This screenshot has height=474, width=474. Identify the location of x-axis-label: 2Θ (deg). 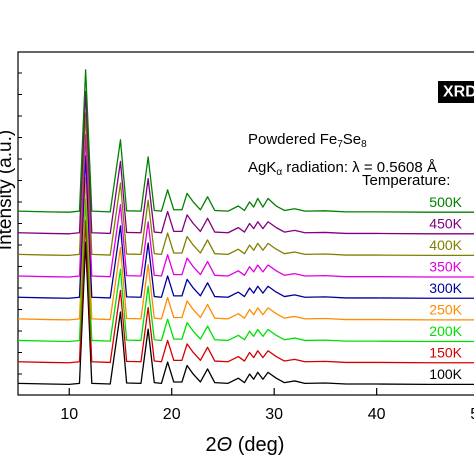
(245, 445).